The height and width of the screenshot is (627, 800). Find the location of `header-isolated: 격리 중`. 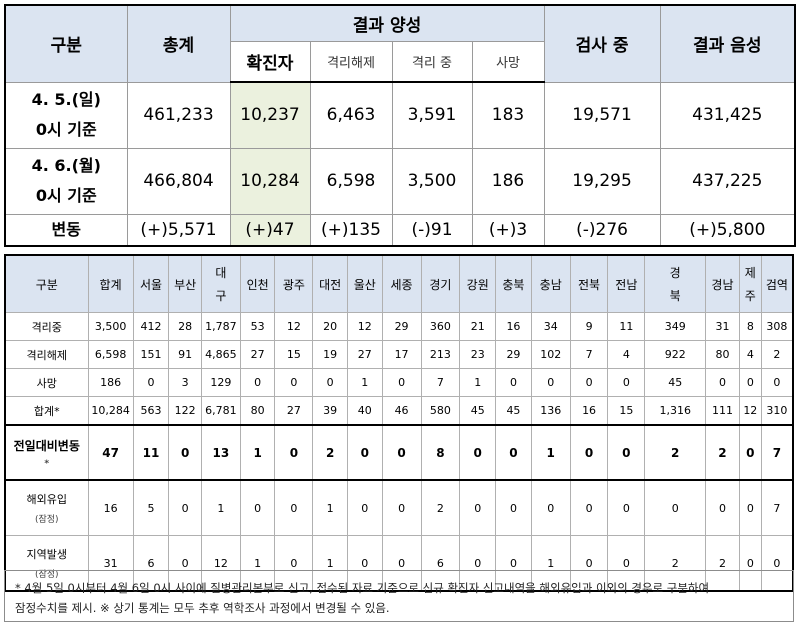

header-isolated: 격리 중 is located at coordinates (432, 61).